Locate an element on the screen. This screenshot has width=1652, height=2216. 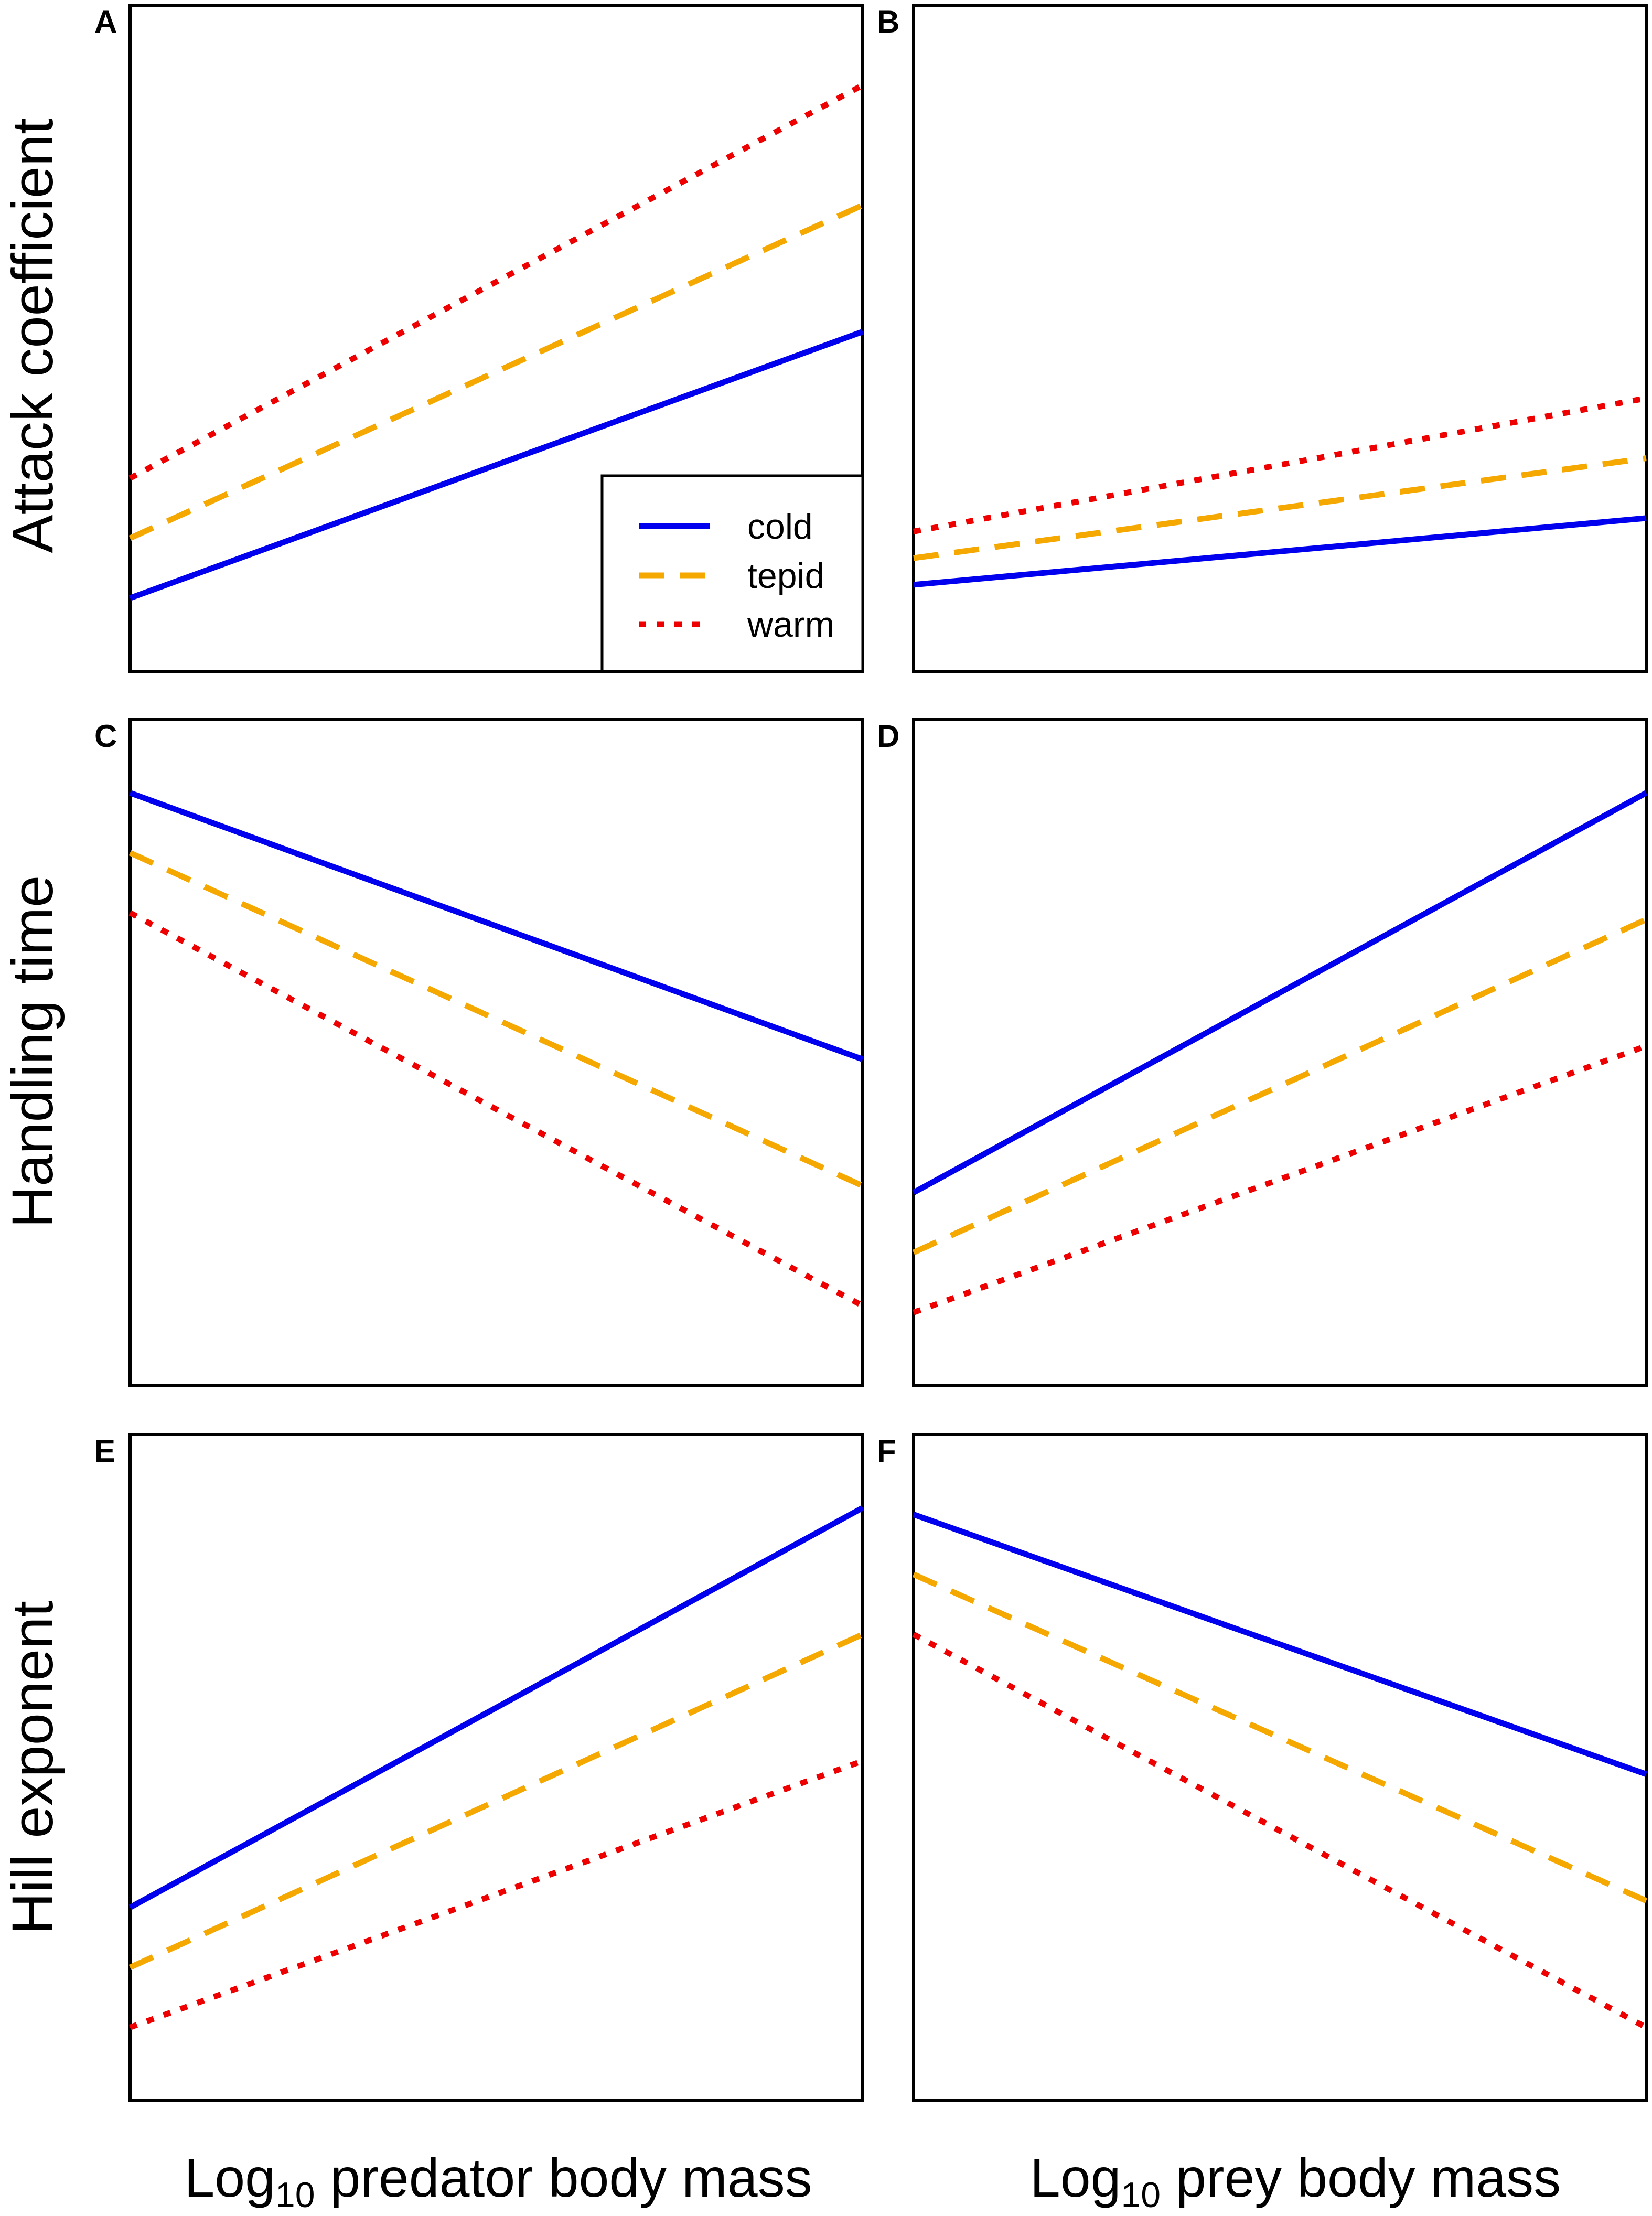
xlabel-col-2-suffix: prey body mass is located at coordinates (1361, 2178).